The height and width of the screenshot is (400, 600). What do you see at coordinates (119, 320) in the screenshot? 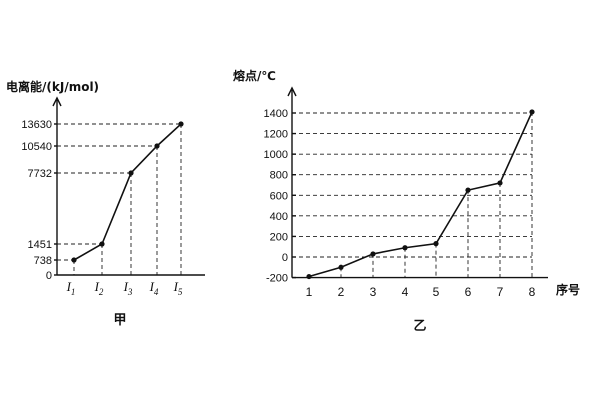
I see `chart-a-caption: 甲` at bounding box center [119, 320].